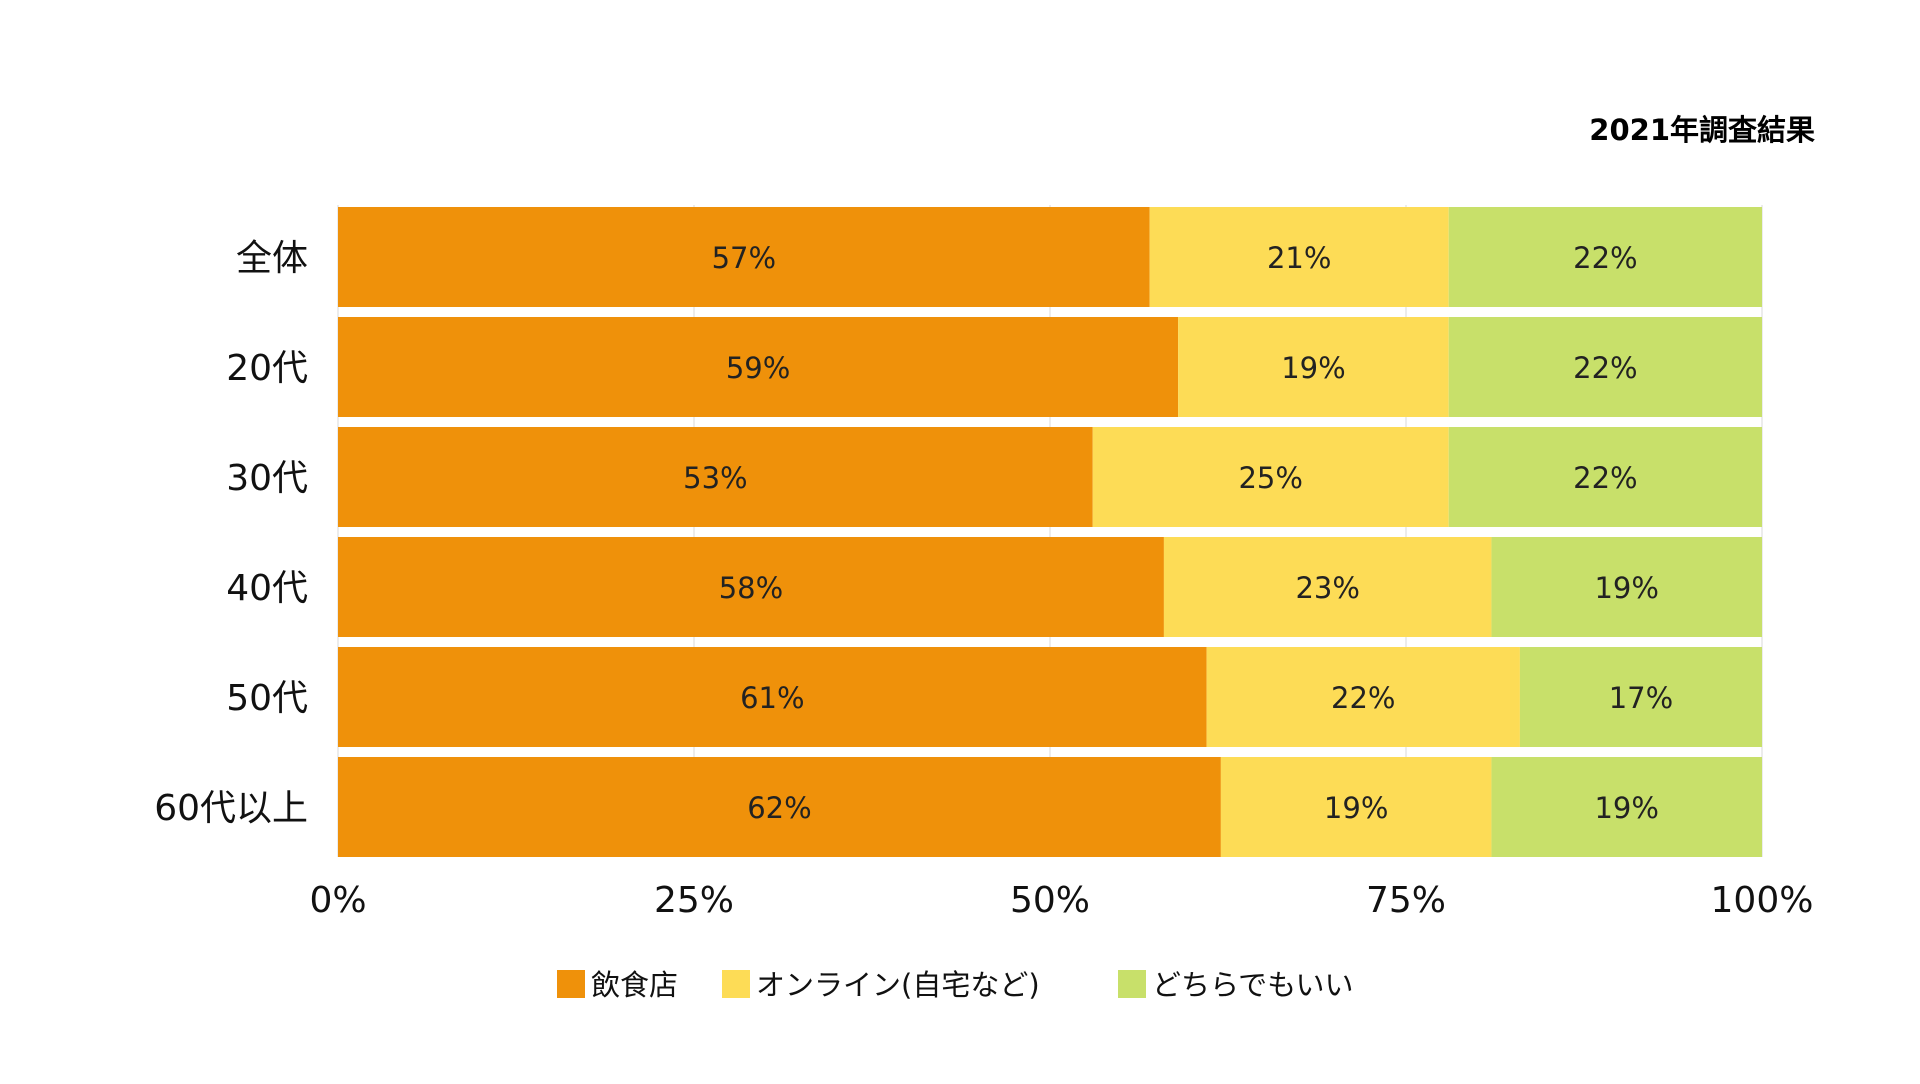 The height and width of the screenshot is (1084, 1920). I want to click on legend-label-2: どちらでもいい, so click(1253, 985).